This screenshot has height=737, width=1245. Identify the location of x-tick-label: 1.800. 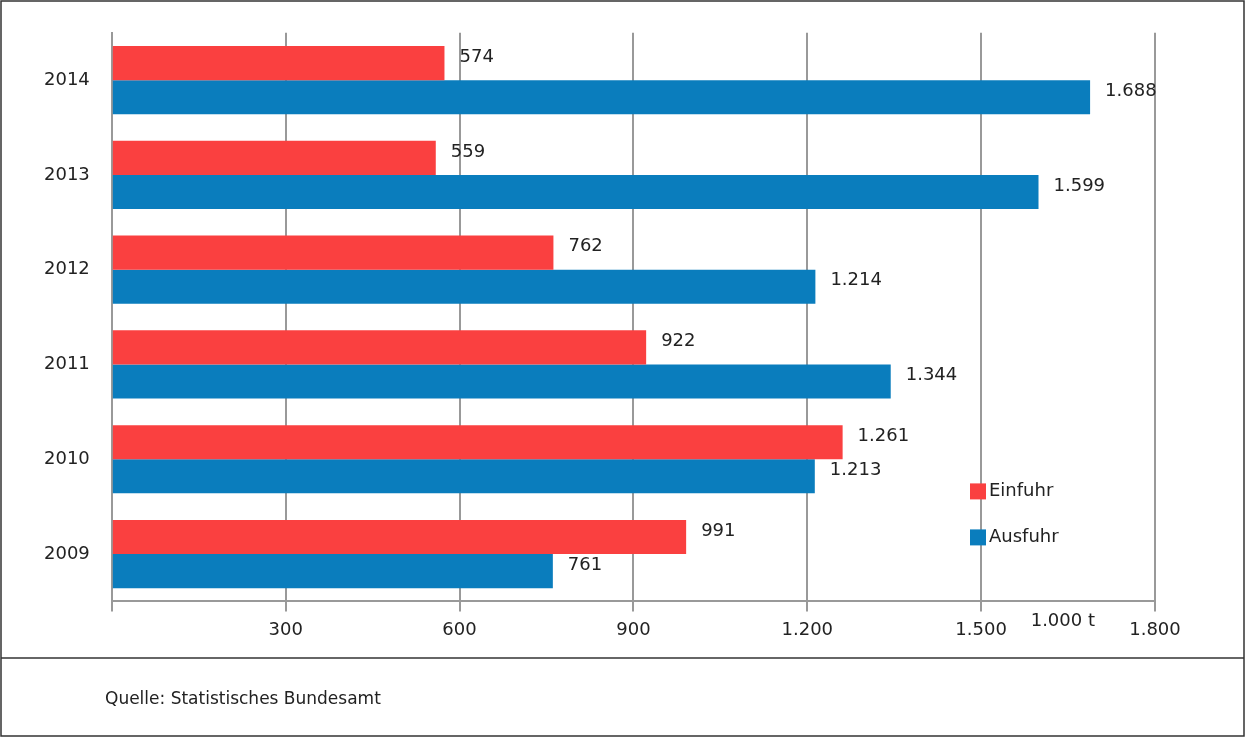
(1155, 628).